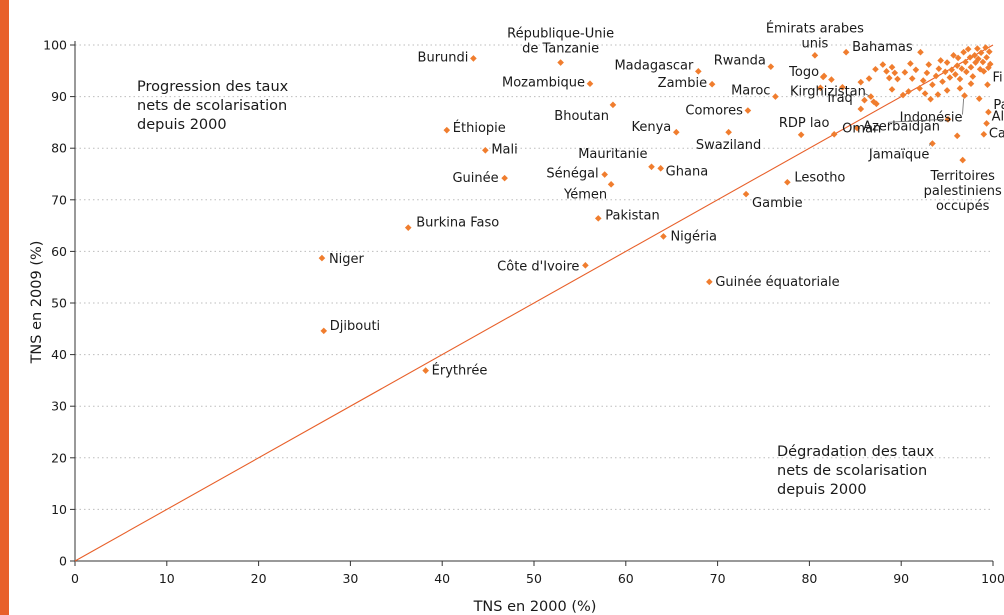 The width and height of the screenshot is (1004, 615). I want to click on y-tick-label: 50, so click(59, 303).